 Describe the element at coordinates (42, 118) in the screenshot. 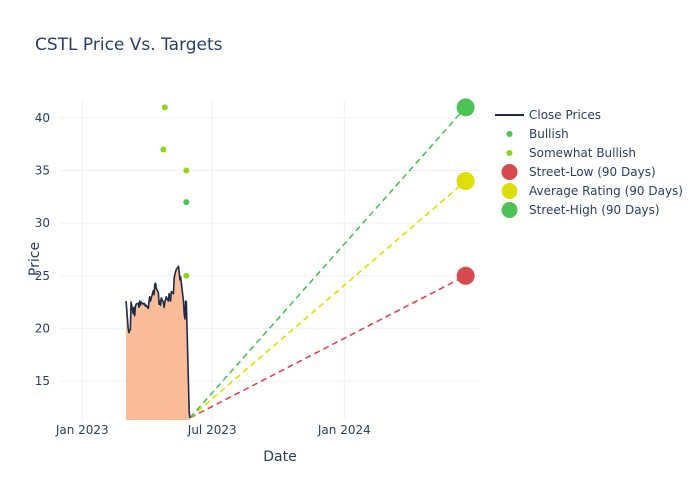

I see `y-tick-label: 40` at that location.